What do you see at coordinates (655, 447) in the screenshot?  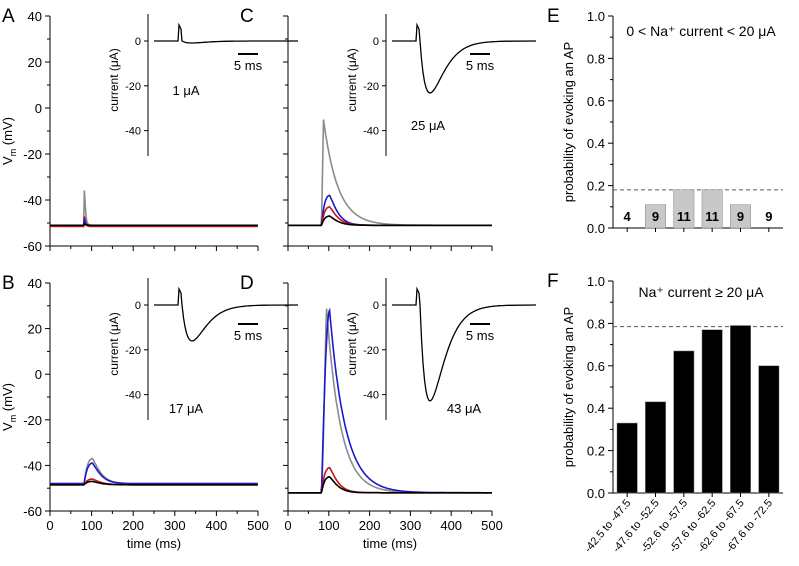 I see `bar-count-label: 7` at bounding box center [655, 447].